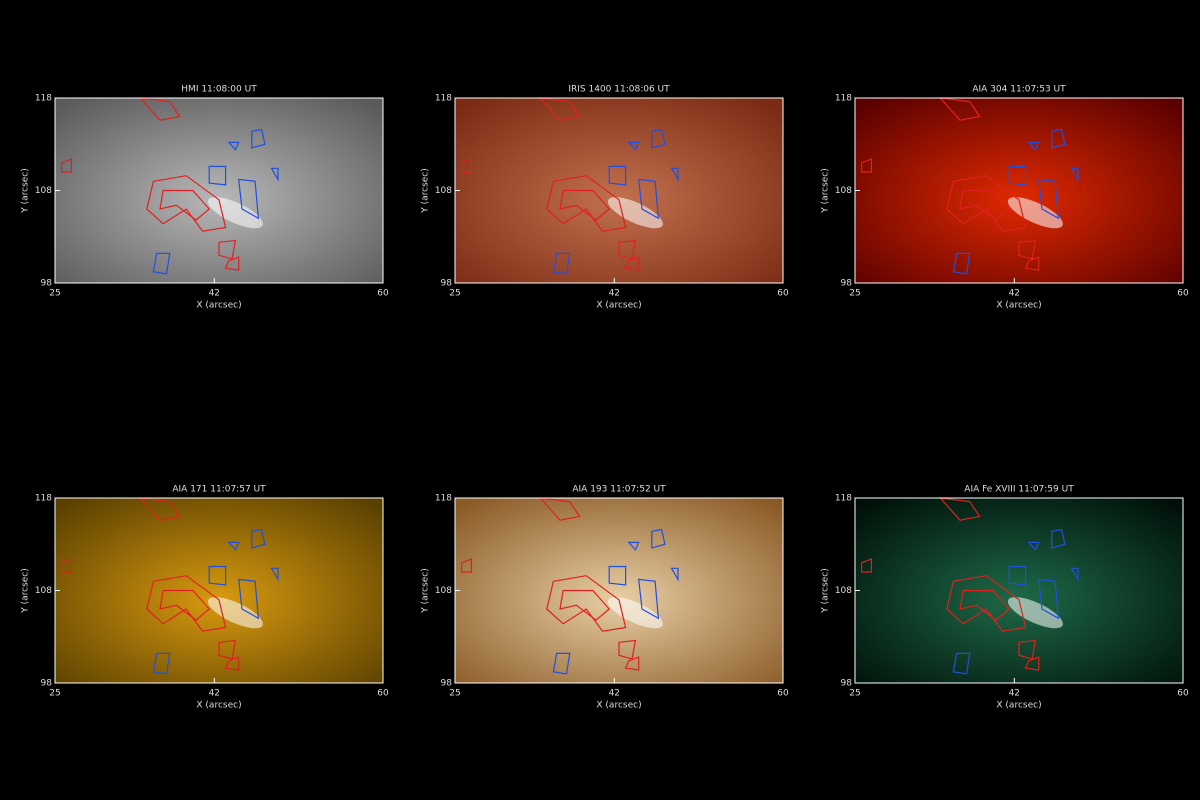 This screenshot has height=800, width=1200. I want to click on panel-title: HMI 11:08:00 UT, so click(219, 90).